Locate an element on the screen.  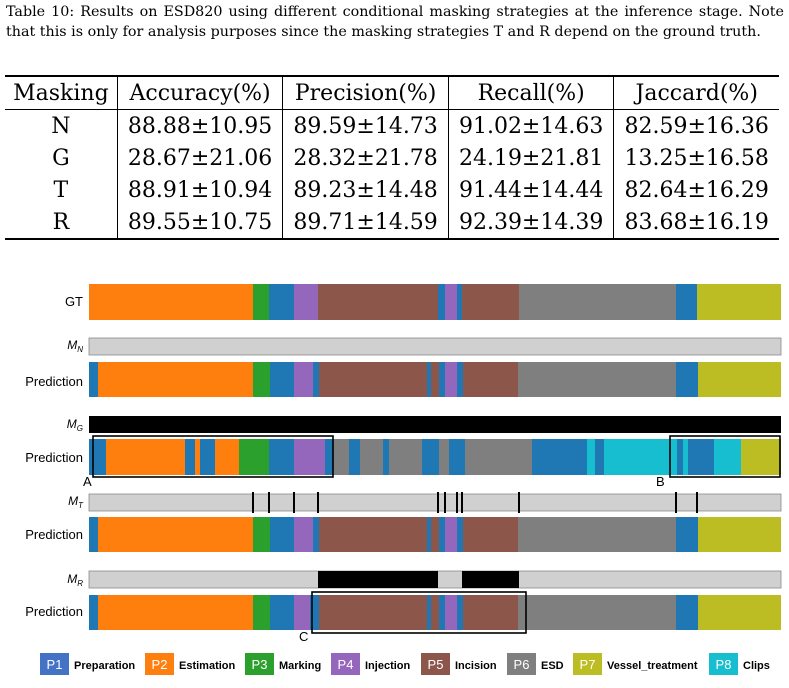
header-cell: Jaccard(%) is located at coordinates (696, 93).